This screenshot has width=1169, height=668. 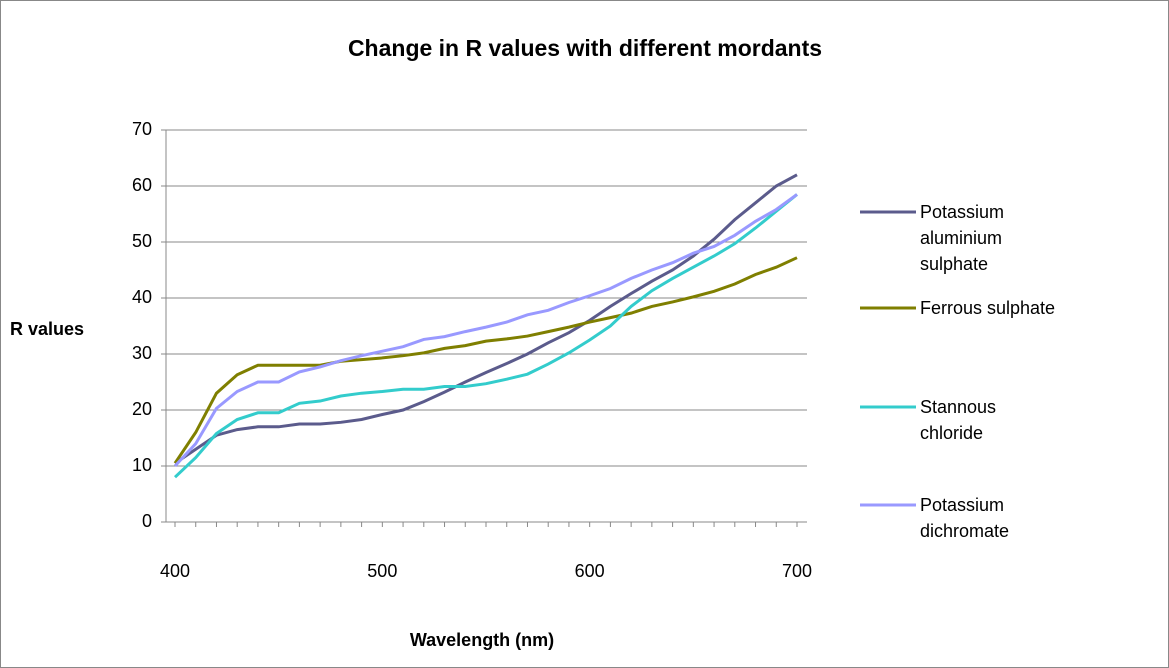 What do you see at coordinates (142, 465) in the screenshot?
I see `y-tick-label: 10` at bounding box center [142, 465].